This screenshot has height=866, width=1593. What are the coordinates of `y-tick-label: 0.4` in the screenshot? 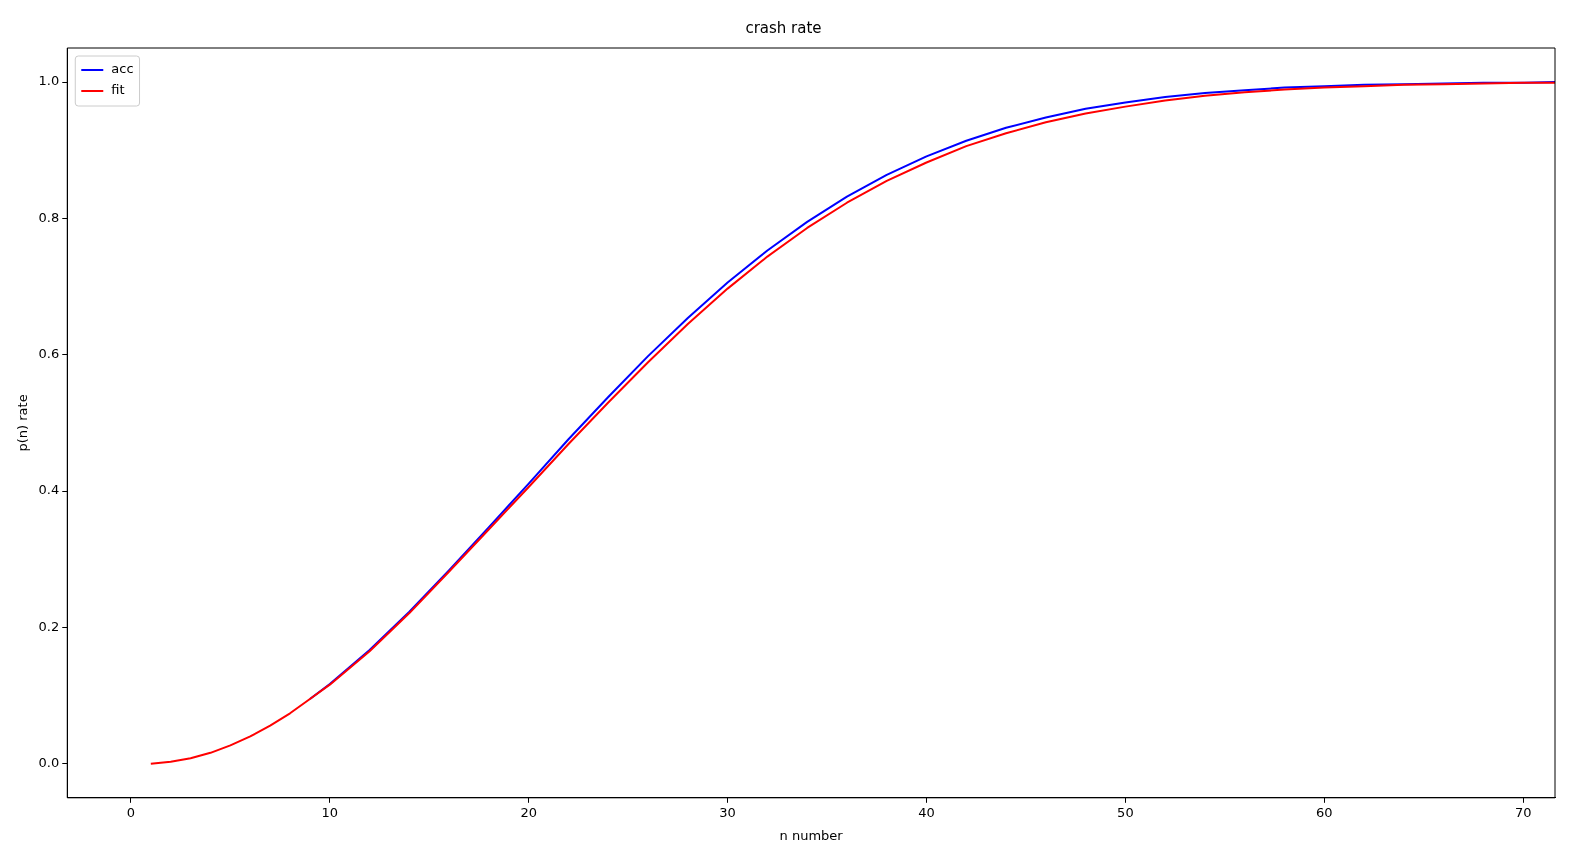 It's located at (49, 490).